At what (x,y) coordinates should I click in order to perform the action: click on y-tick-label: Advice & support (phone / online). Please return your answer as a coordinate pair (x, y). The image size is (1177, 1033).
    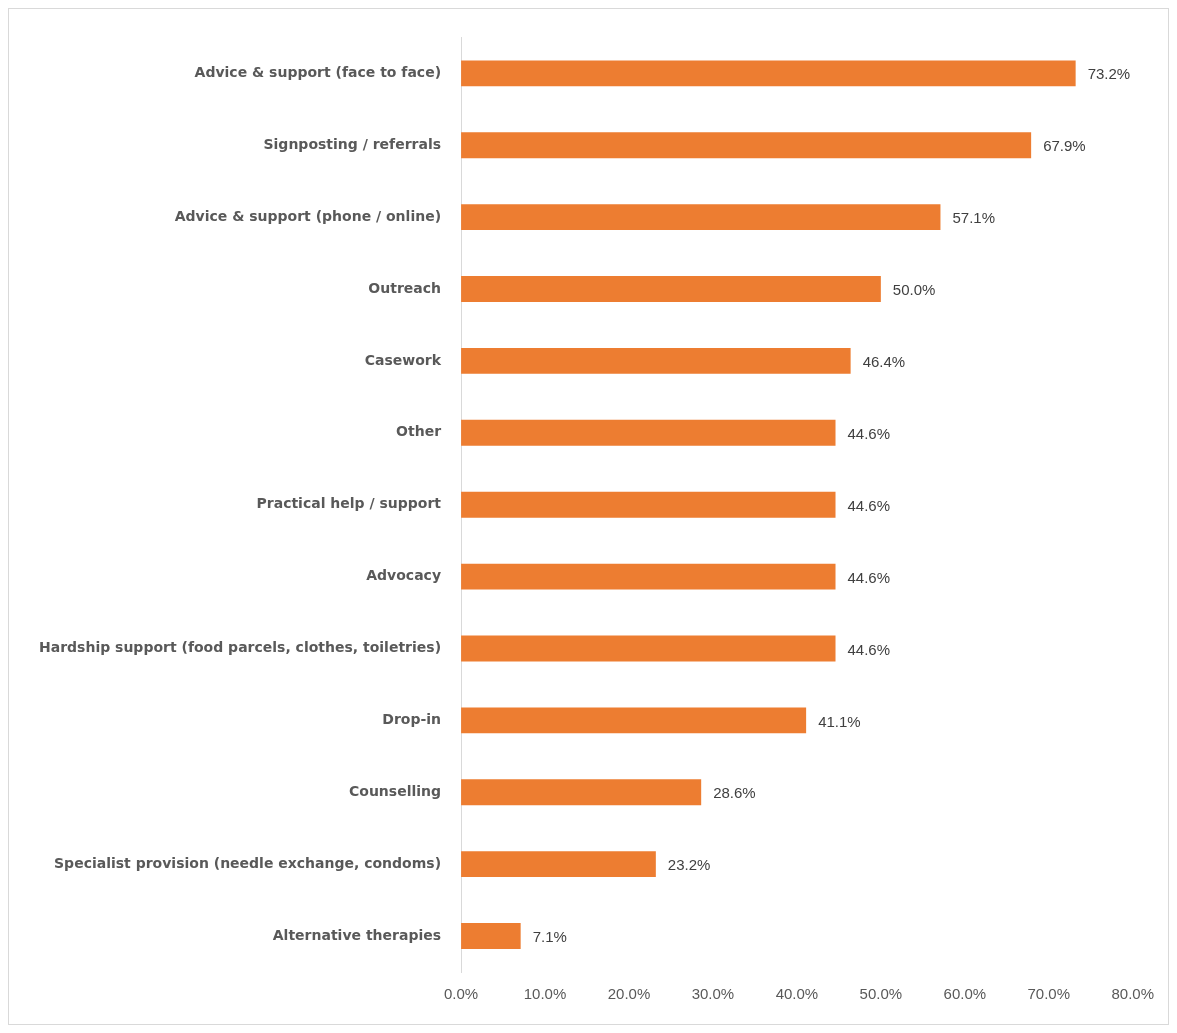
    Looking at the image, I should click on (308, 215).